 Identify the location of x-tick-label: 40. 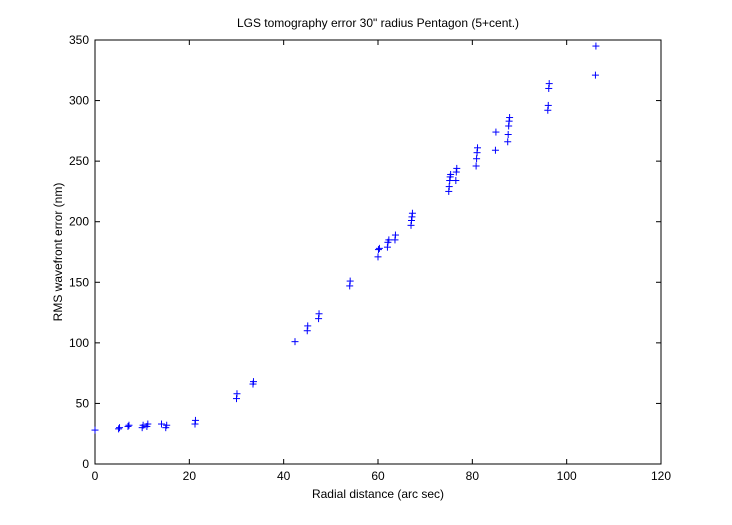
(284, 476).